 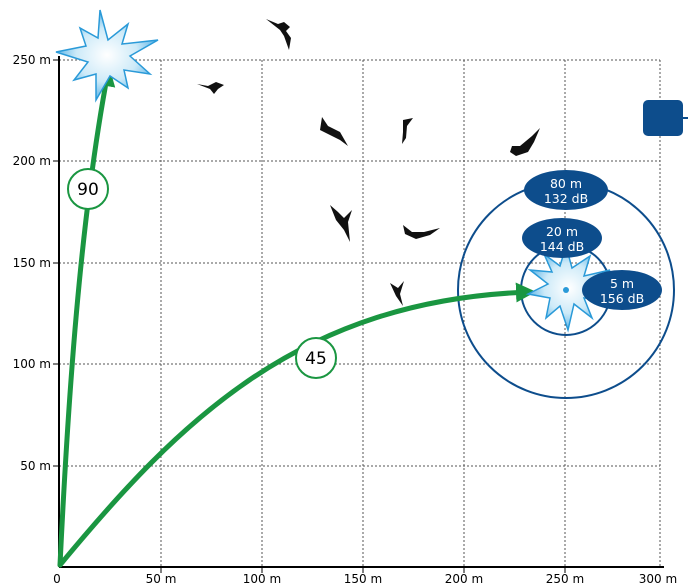 What do you see at coordinates (566, 198) in the screenshot?
I see `zone-80m-level: 132 dB` at bounding box center [566, 198].